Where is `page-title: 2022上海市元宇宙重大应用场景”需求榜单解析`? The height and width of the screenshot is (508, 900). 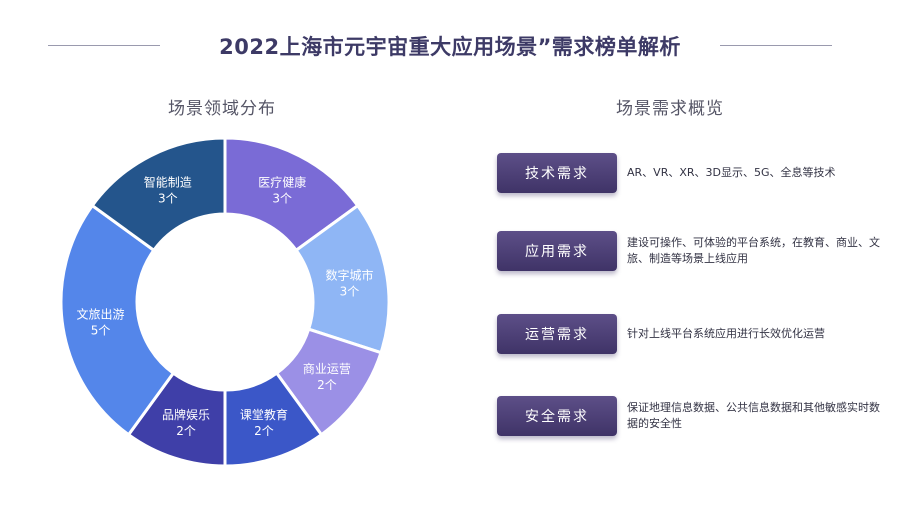
page-title: 2022上海市元宇宙重大应用场景”需求榜单解析 is located at coordinates (450, 47).